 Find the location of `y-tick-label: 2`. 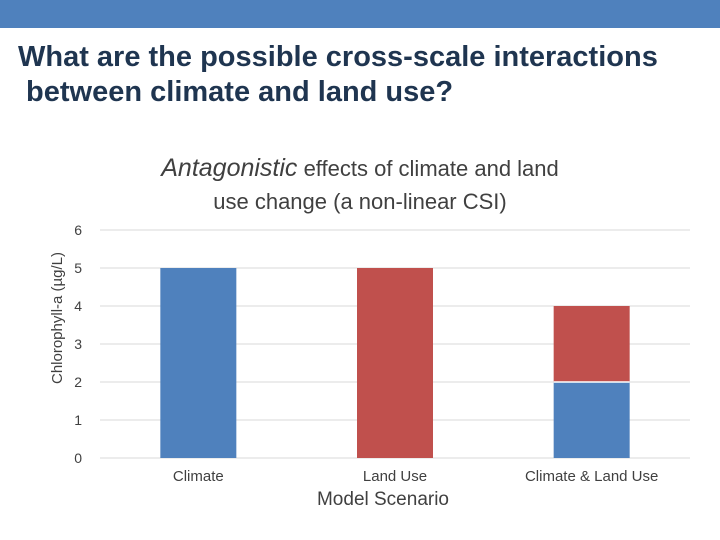

y-tick-label: 2 is located at coordinates (78, 382).